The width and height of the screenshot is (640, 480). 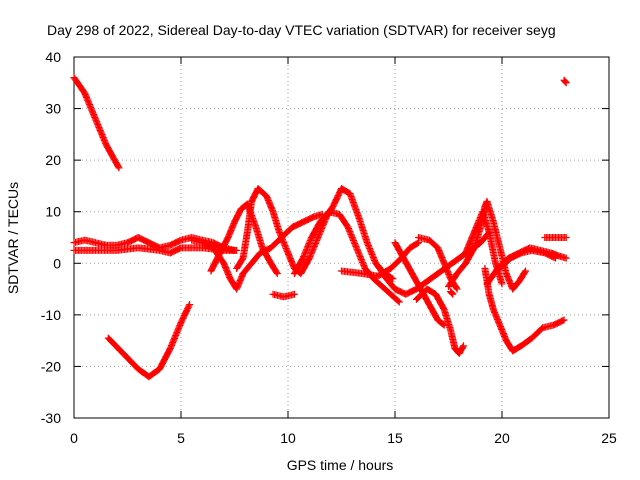 I want to click on x-tick-label: 15, so click(x=395, y=438).